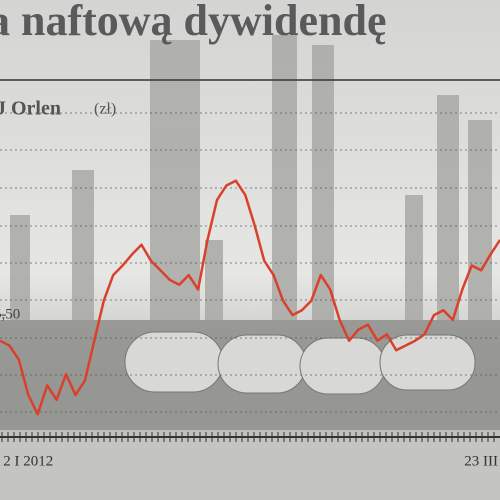 This screenshot has height=500, width=500. Describe the element at coordinates (193, 22) in the screenshot. I see `chart-title: a naftową dywidendę` at that location.